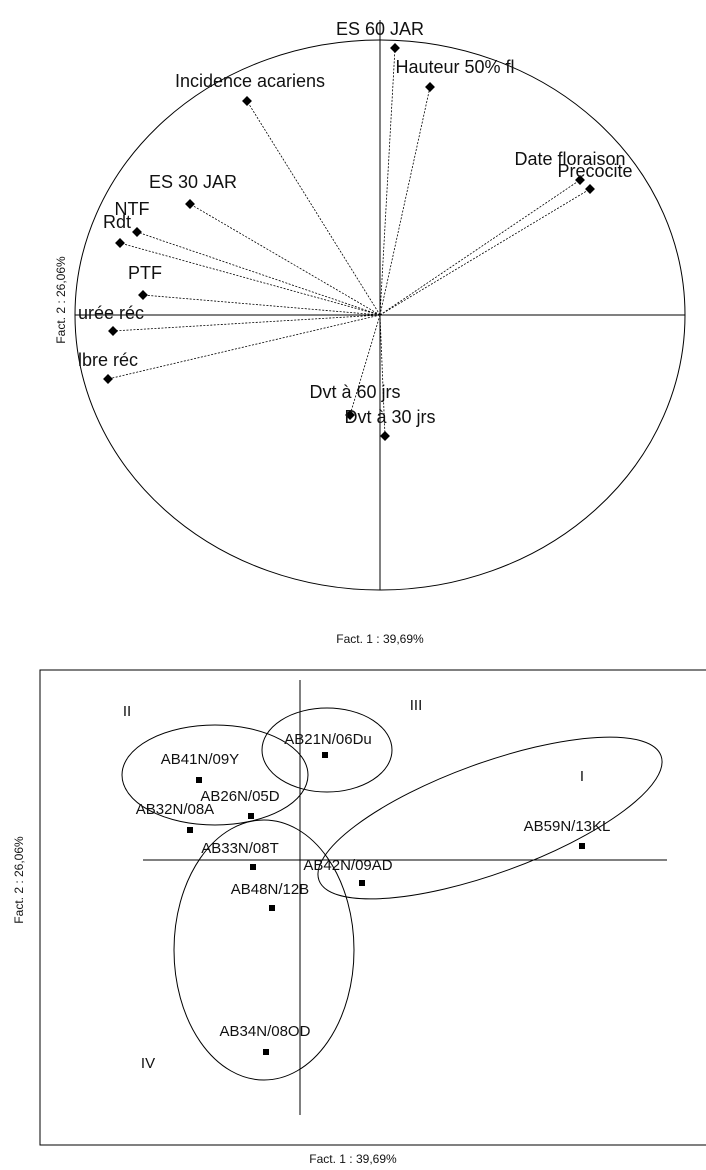 The height and width of the screenshot is (1170, 706). I want to click on variable-label: urée réc, so click(111, 313).